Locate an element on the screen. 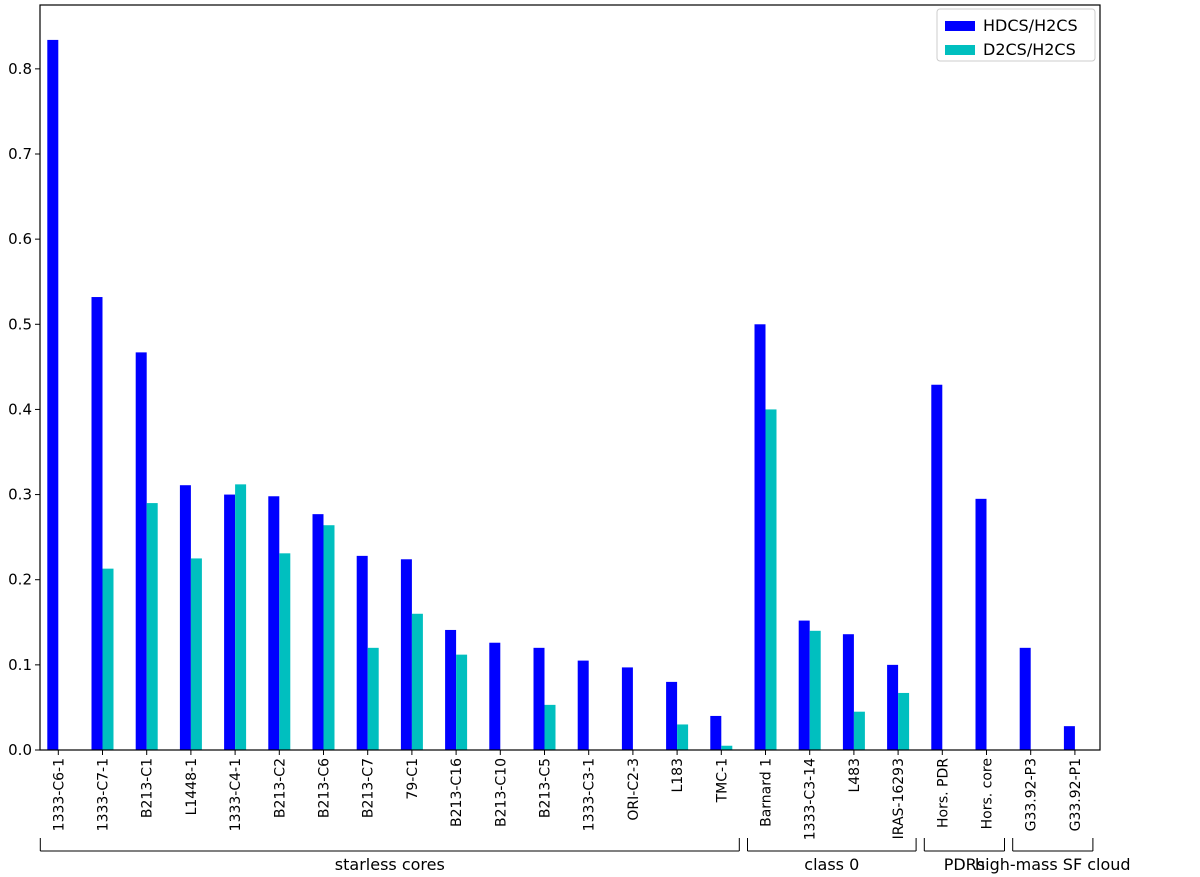  x-tick-label-20: Hors. PDR is located at coordinates (943, 793).